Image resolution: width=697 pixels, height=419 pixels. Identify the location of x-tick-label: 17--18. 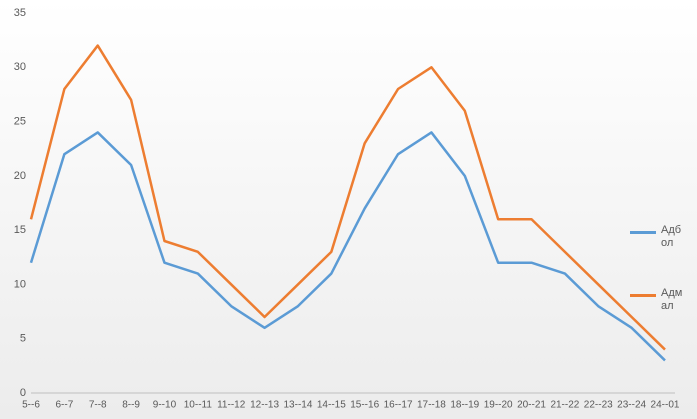
(431, 405).